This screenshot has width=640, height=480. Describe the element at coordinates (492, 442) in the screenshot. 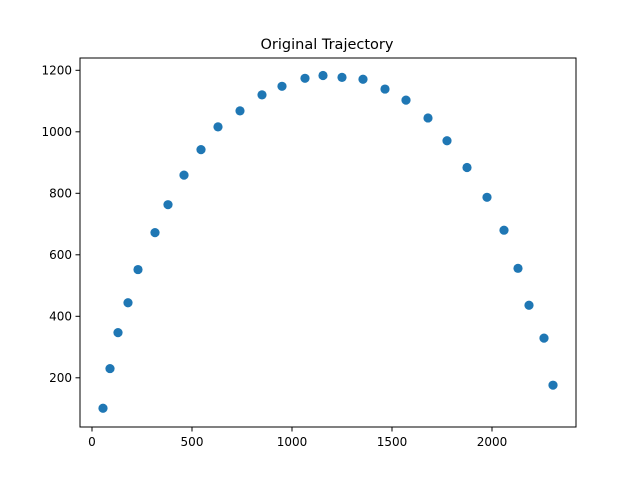

I see `x-tick-label: 2000` at that location.